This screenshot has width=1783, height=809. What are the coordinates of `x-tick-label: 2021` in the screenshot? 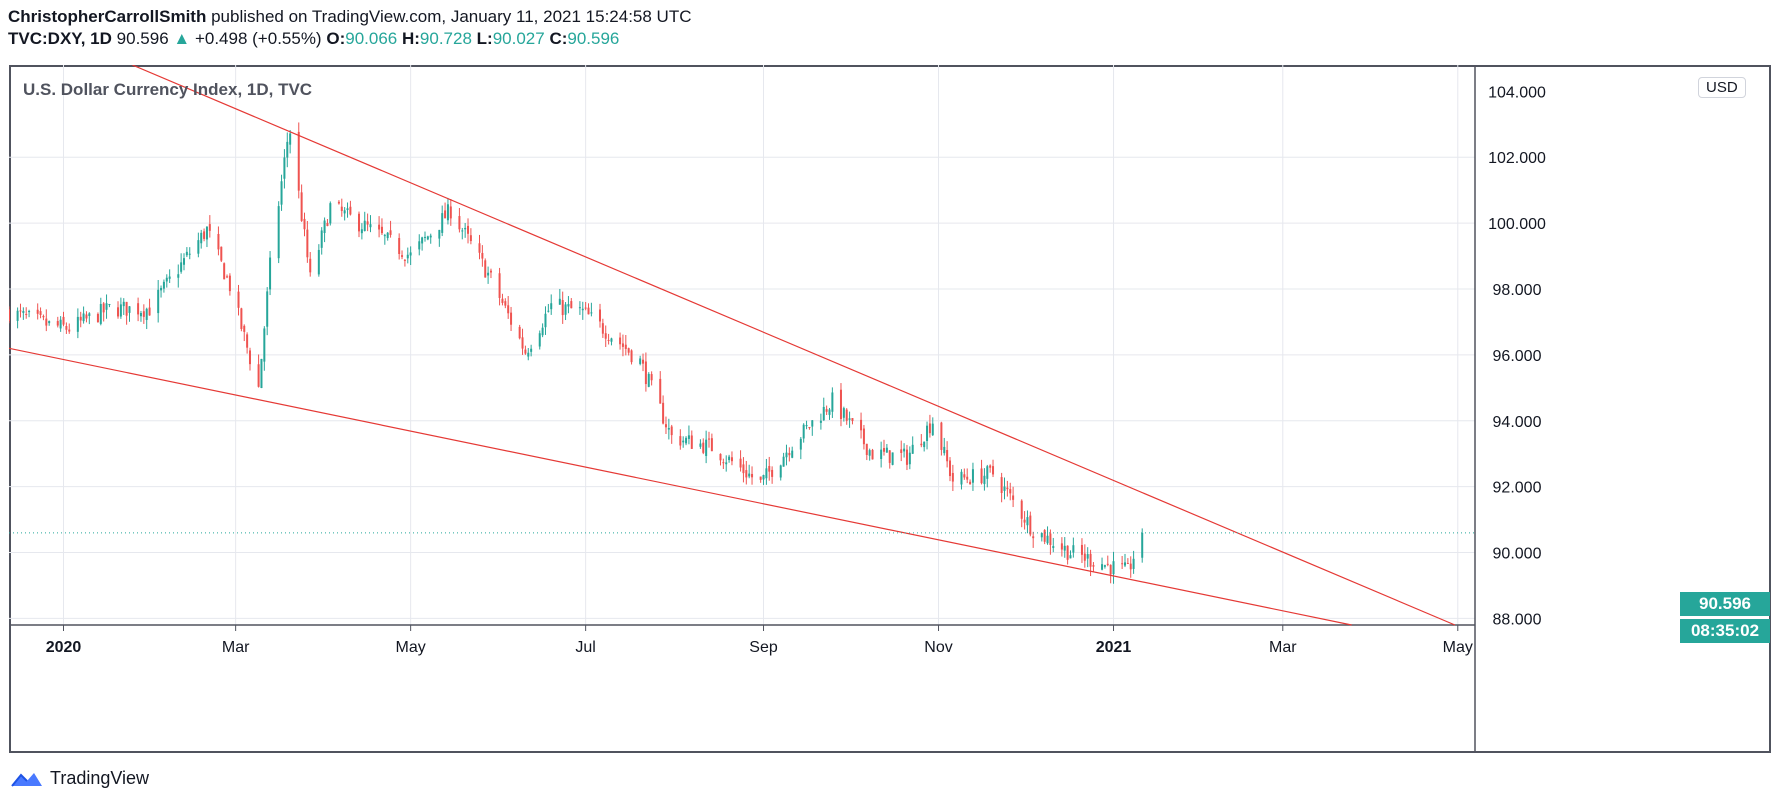 It's located at (1114, 647).